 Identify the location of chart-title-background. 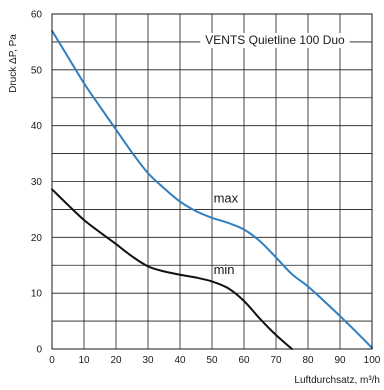
(275, 40).